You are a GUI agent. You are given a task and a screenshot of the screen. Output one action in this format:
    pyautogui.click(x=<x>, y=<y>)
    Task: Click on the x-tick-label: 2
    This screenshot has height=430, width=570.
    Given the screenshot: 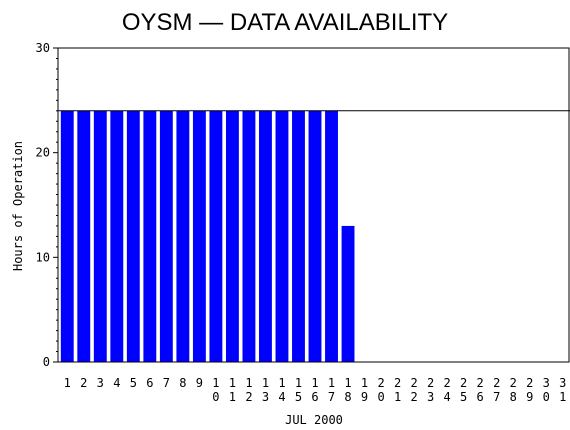 What is the action you would take?
    pyautogui.click(x=83, y=383)
    